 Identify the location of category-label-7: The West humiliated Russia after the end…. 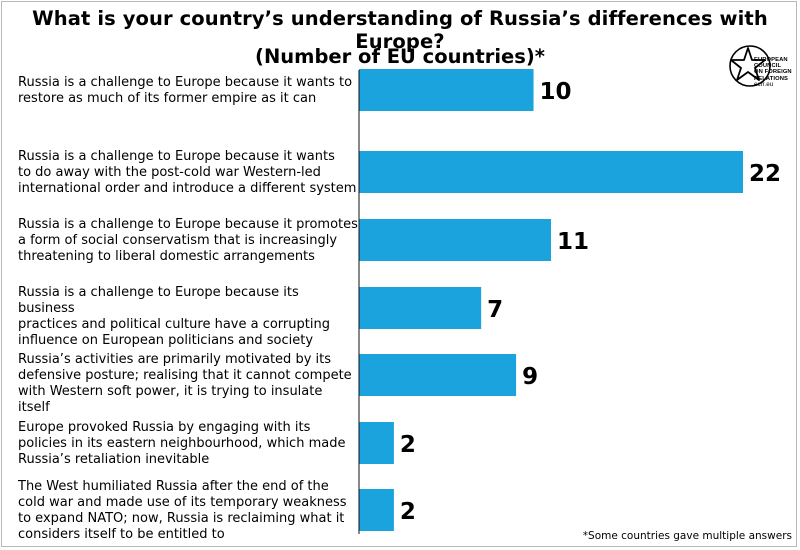
(188, 511).